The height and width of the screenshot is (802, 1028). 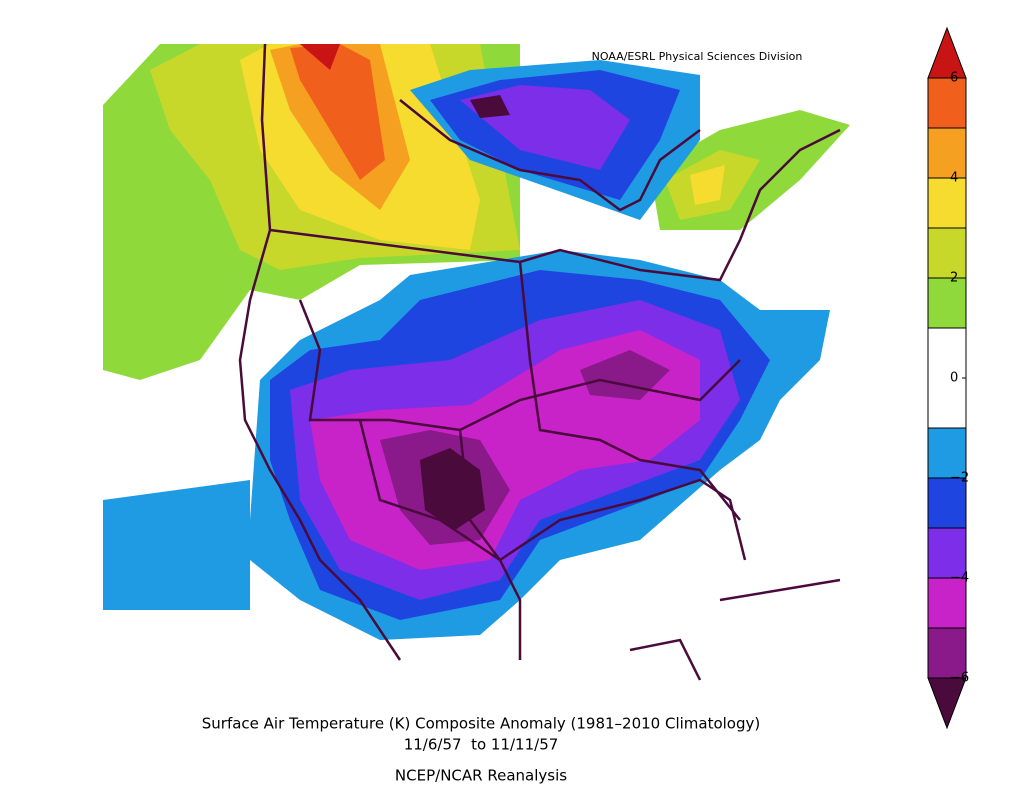 What do you see at coordinates (481, 745) in the screenshot?
I see `map-subtitle: 11/6/57 to 11/11/57` at bounding box center [481, 745].